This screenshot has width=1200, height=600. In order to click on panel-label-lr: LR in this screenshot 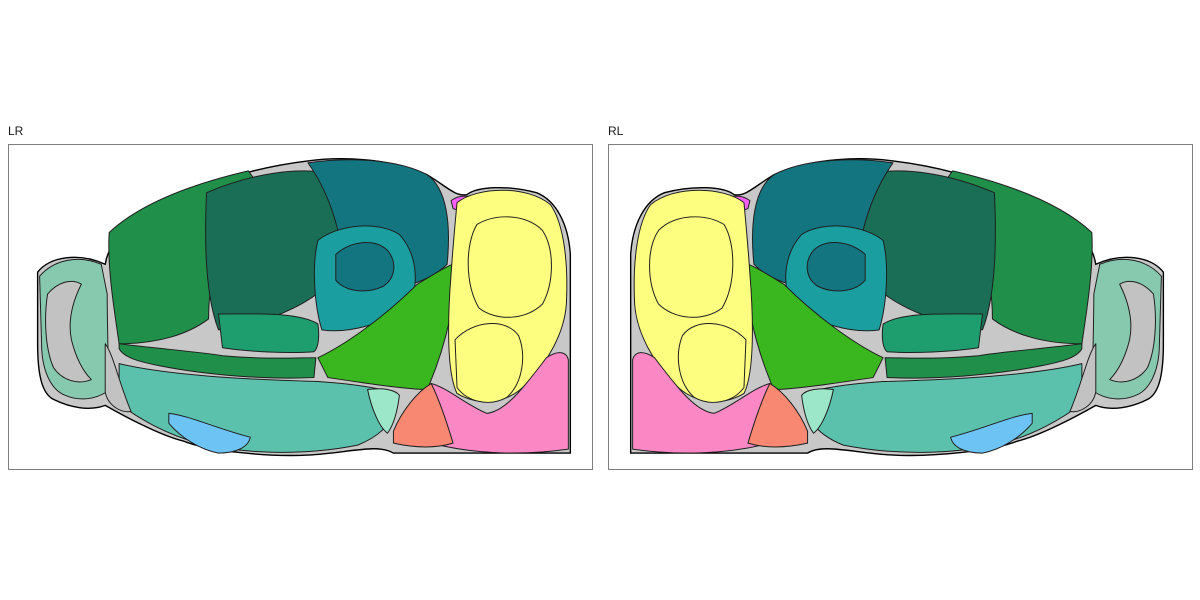, I will do `click(16, 131)`.